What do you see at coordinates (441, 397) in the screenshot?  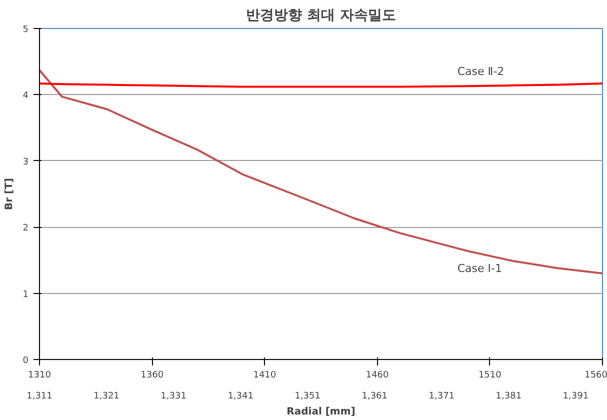 I see `x2-tick-label: 1,371` at bounding box center [441, 397].